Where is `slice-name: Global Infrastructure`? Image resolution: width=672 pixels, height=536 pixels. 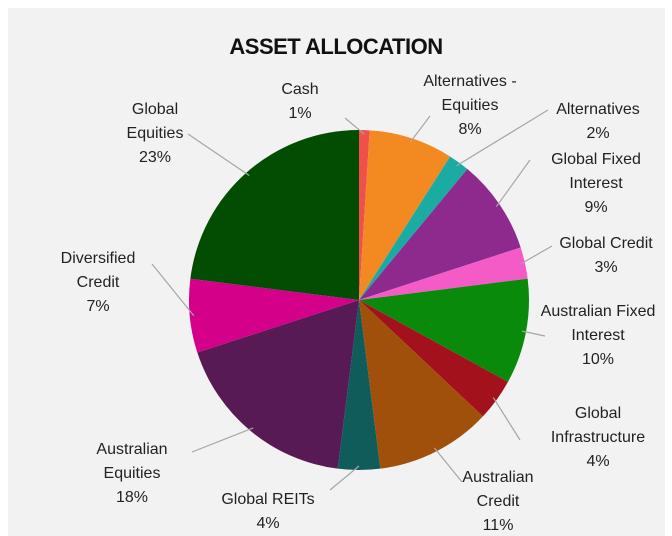
slice-name: Global Infrastructure is located at coordinates (598, 425).